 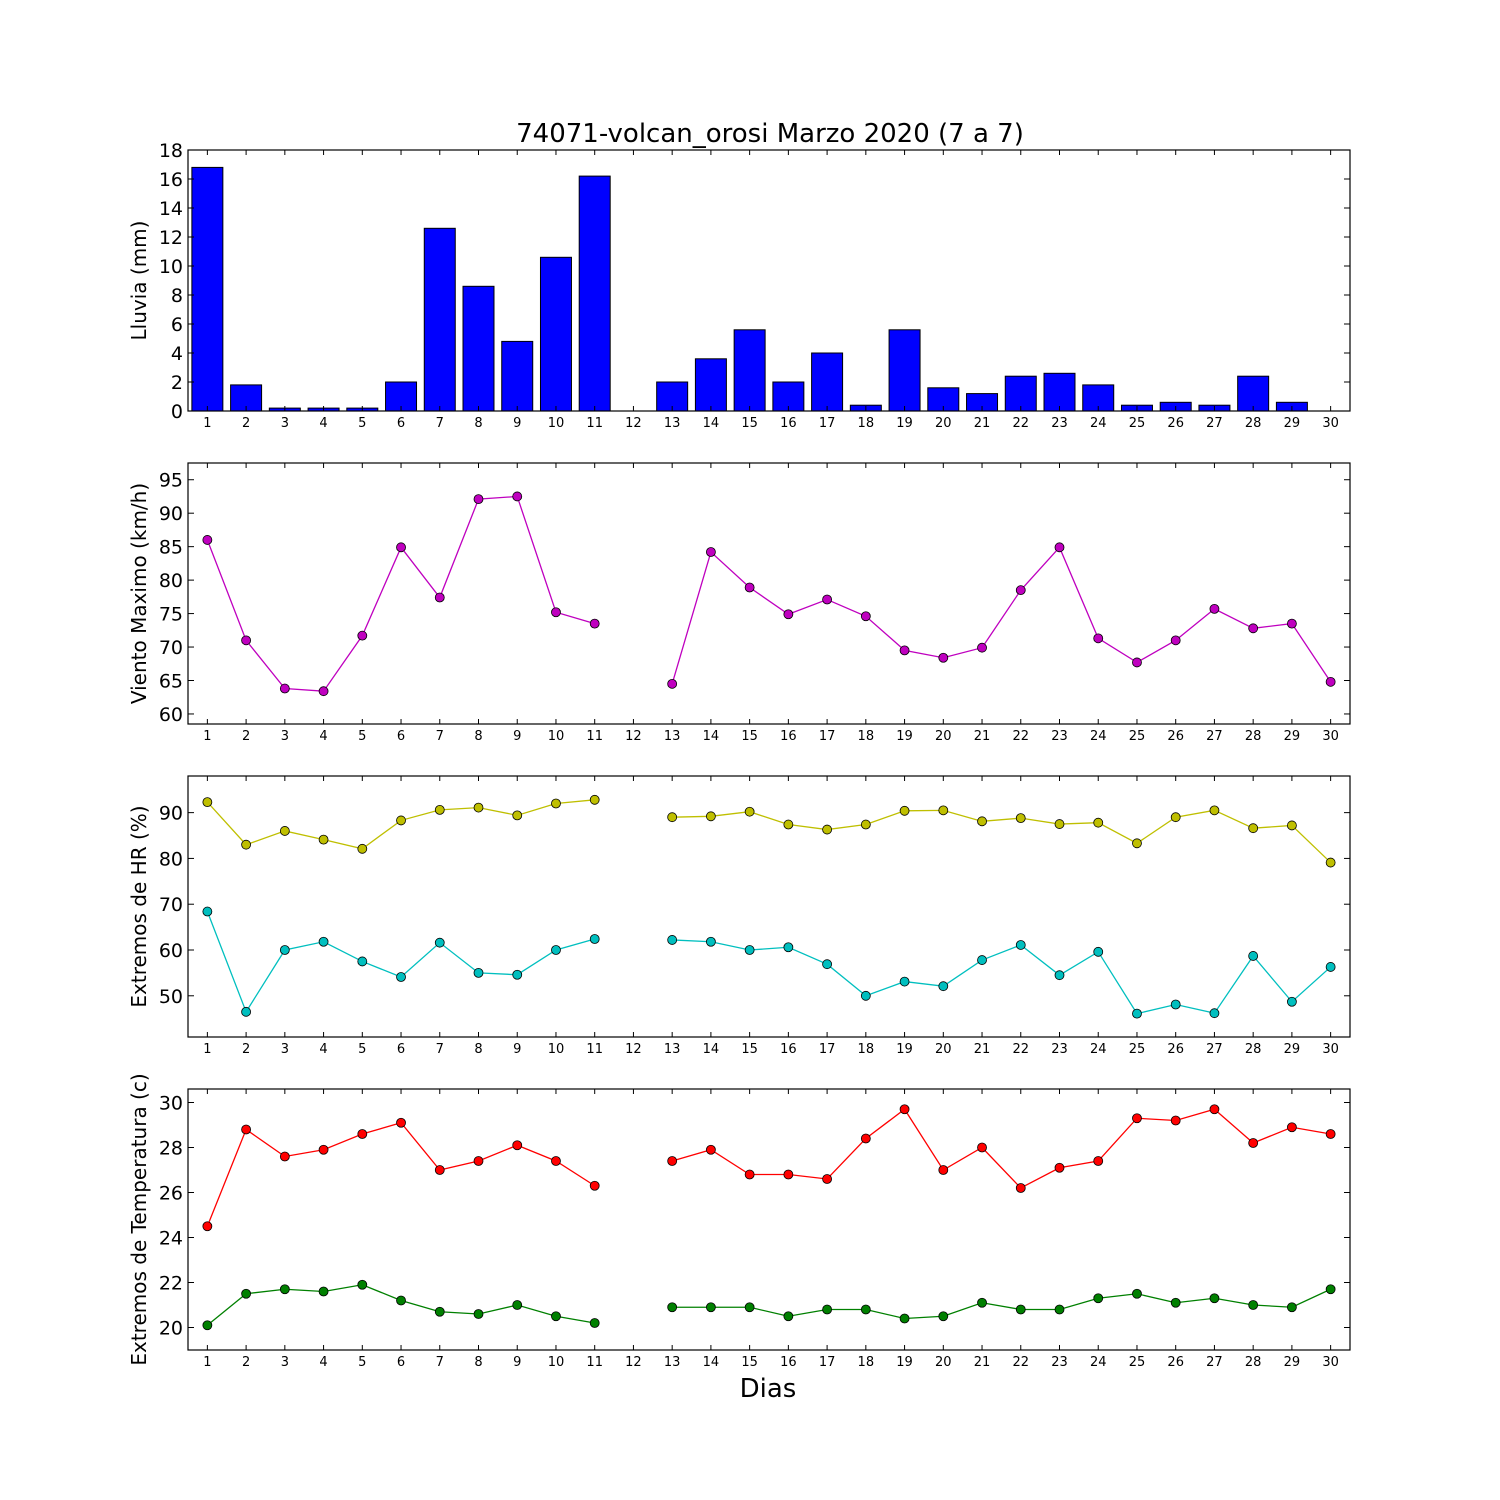 I want to click on y-axis-label-rain: Lluvia (mm), so click(x=139, y=281).